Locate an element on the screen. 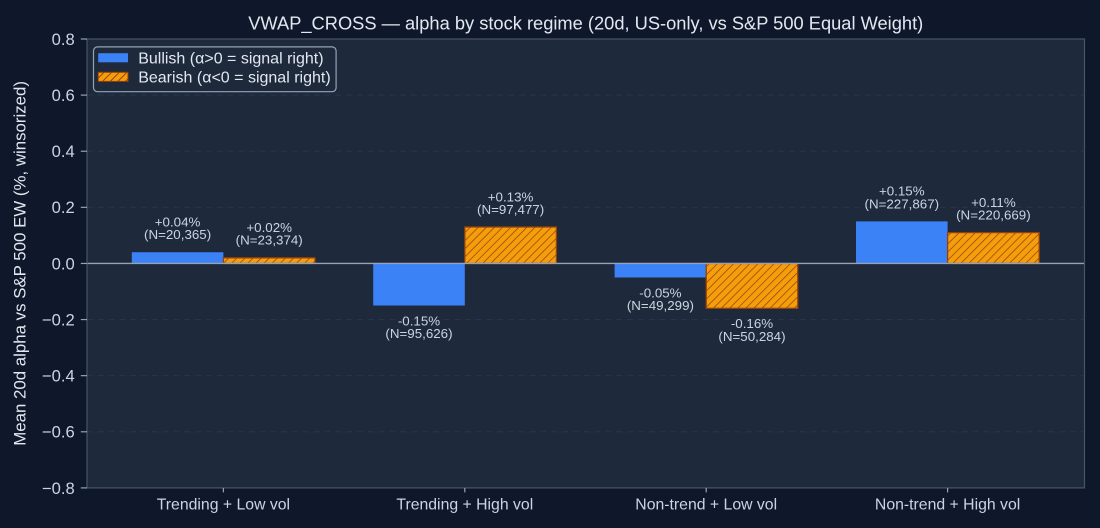 The width and height of the screenshot is (1100, 528). svg-text: −0.8 is located at coordinates (58, 488).